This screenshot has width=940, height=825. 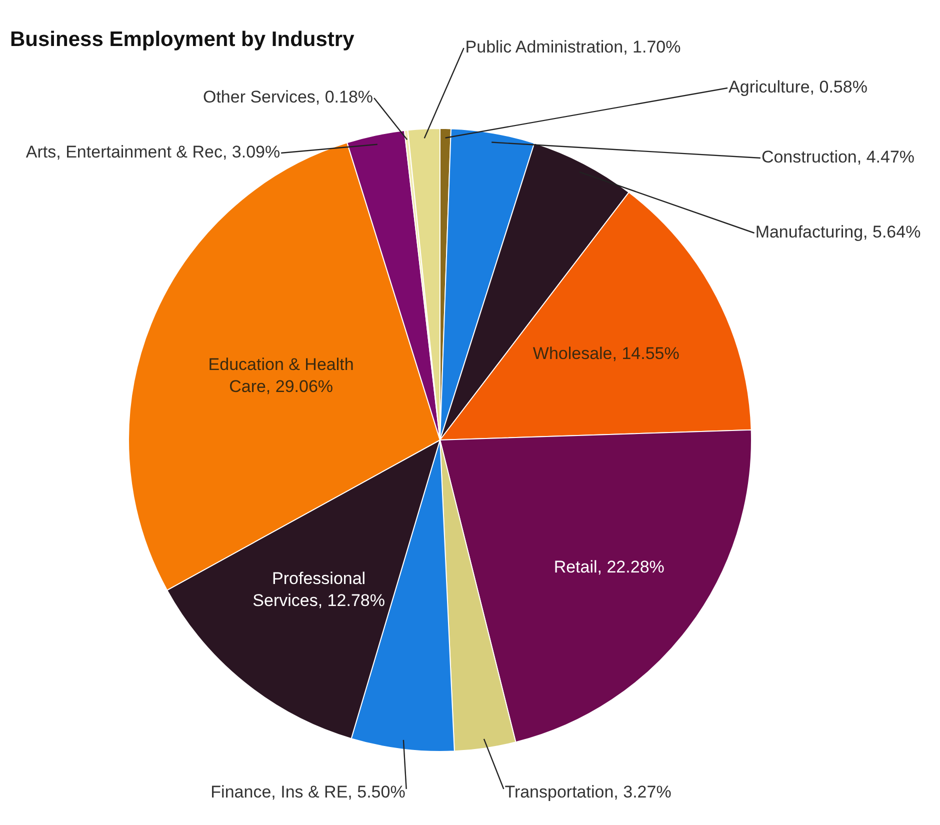 I want to click on slice-label: Public Administration, 1.70%, so click(x=573, y=47).